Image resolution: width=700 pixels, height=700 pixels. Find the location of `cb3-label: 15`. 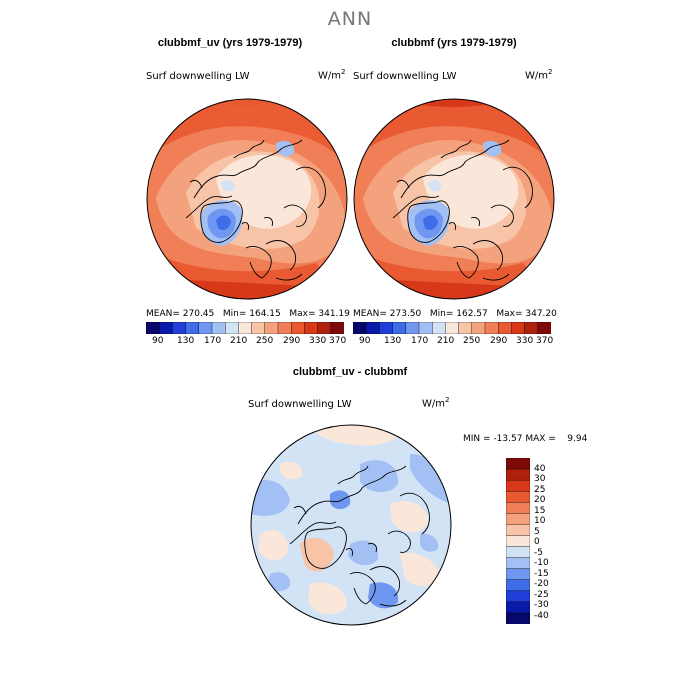

cb3-label: 15 is located at coordinates (540, 511).